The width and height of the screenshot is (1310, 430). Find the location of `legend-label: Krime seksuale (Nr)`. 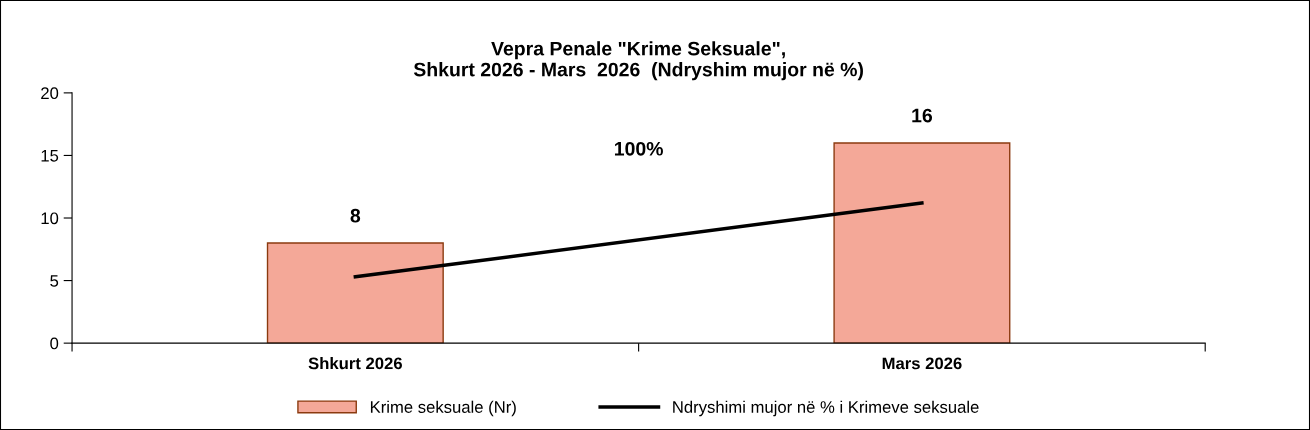

legend-label: Krime seksuale (Nr) is located at coordinates (443, 408).